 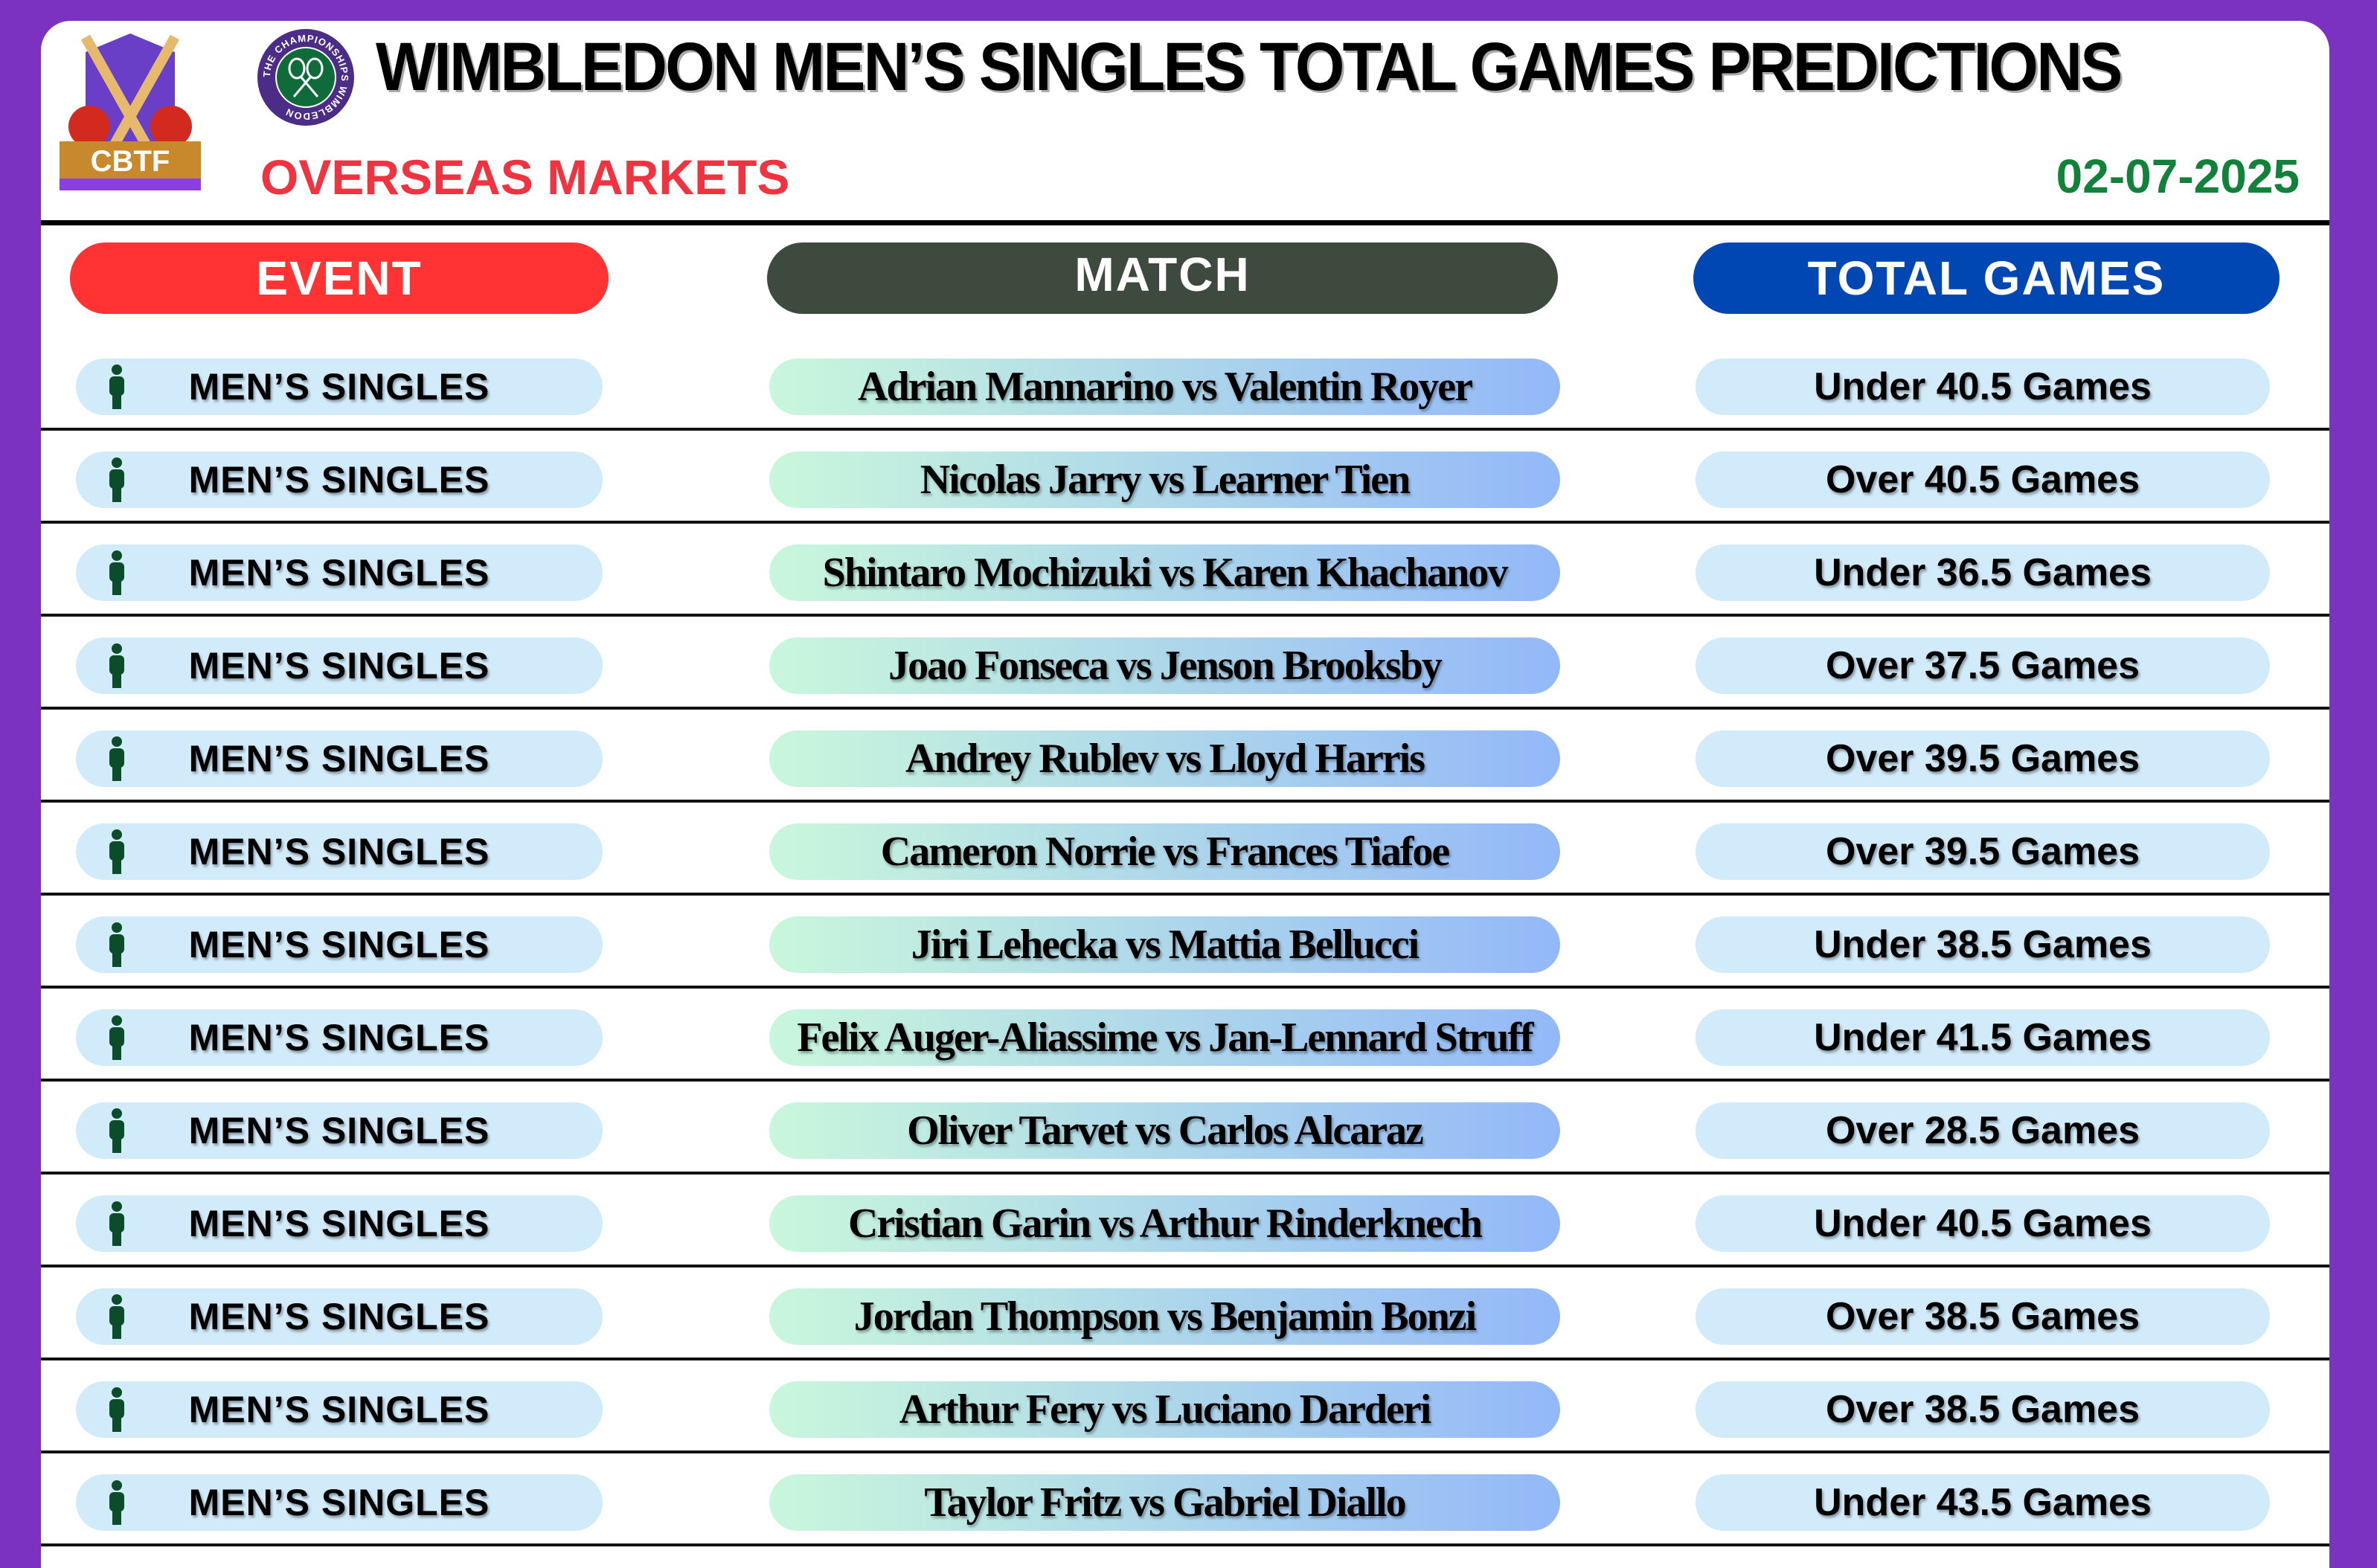 I want to click on match-pill: Jiri Lehecka vs Mattia Bellucci, so click(x=1164, y=944).